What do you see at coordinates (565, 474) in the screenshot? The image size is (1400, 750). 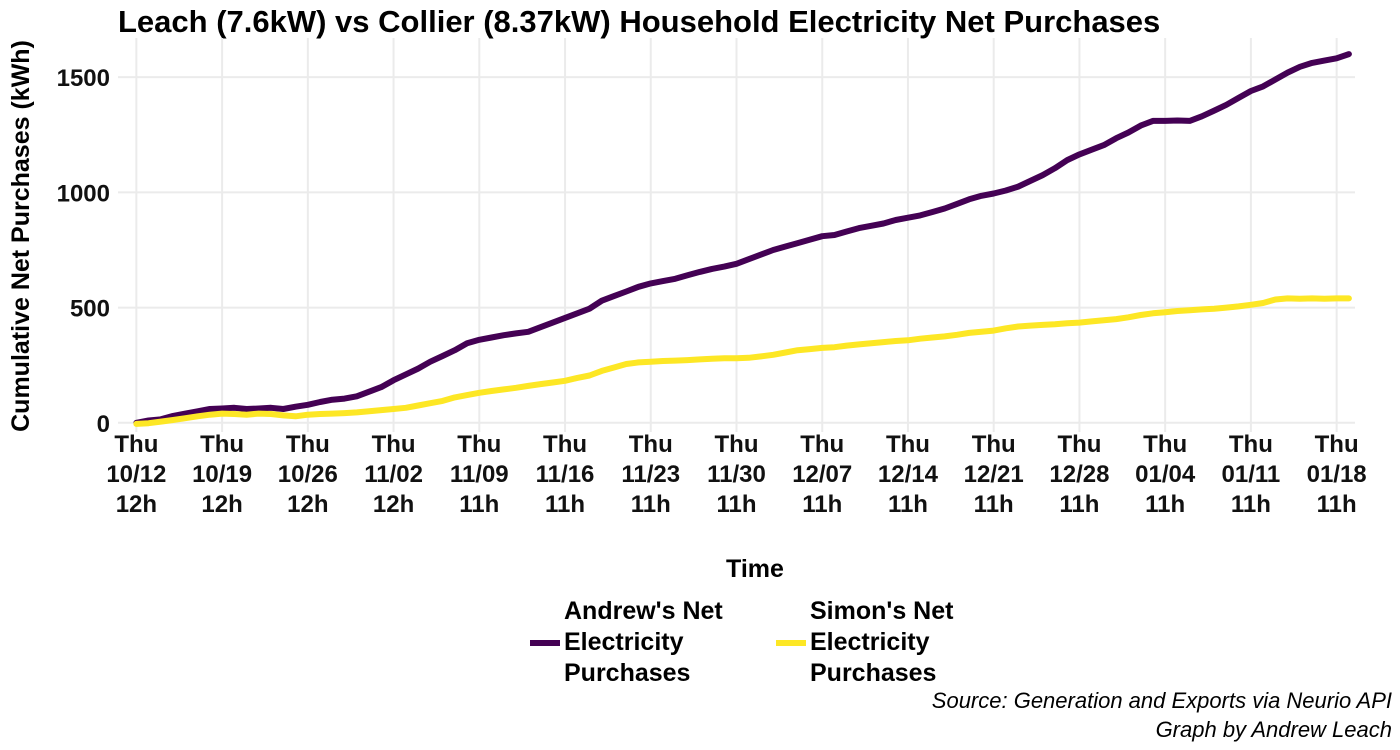 I see `x-tick-label: Thu 11/16 11h` at bounding box center [565, 474].